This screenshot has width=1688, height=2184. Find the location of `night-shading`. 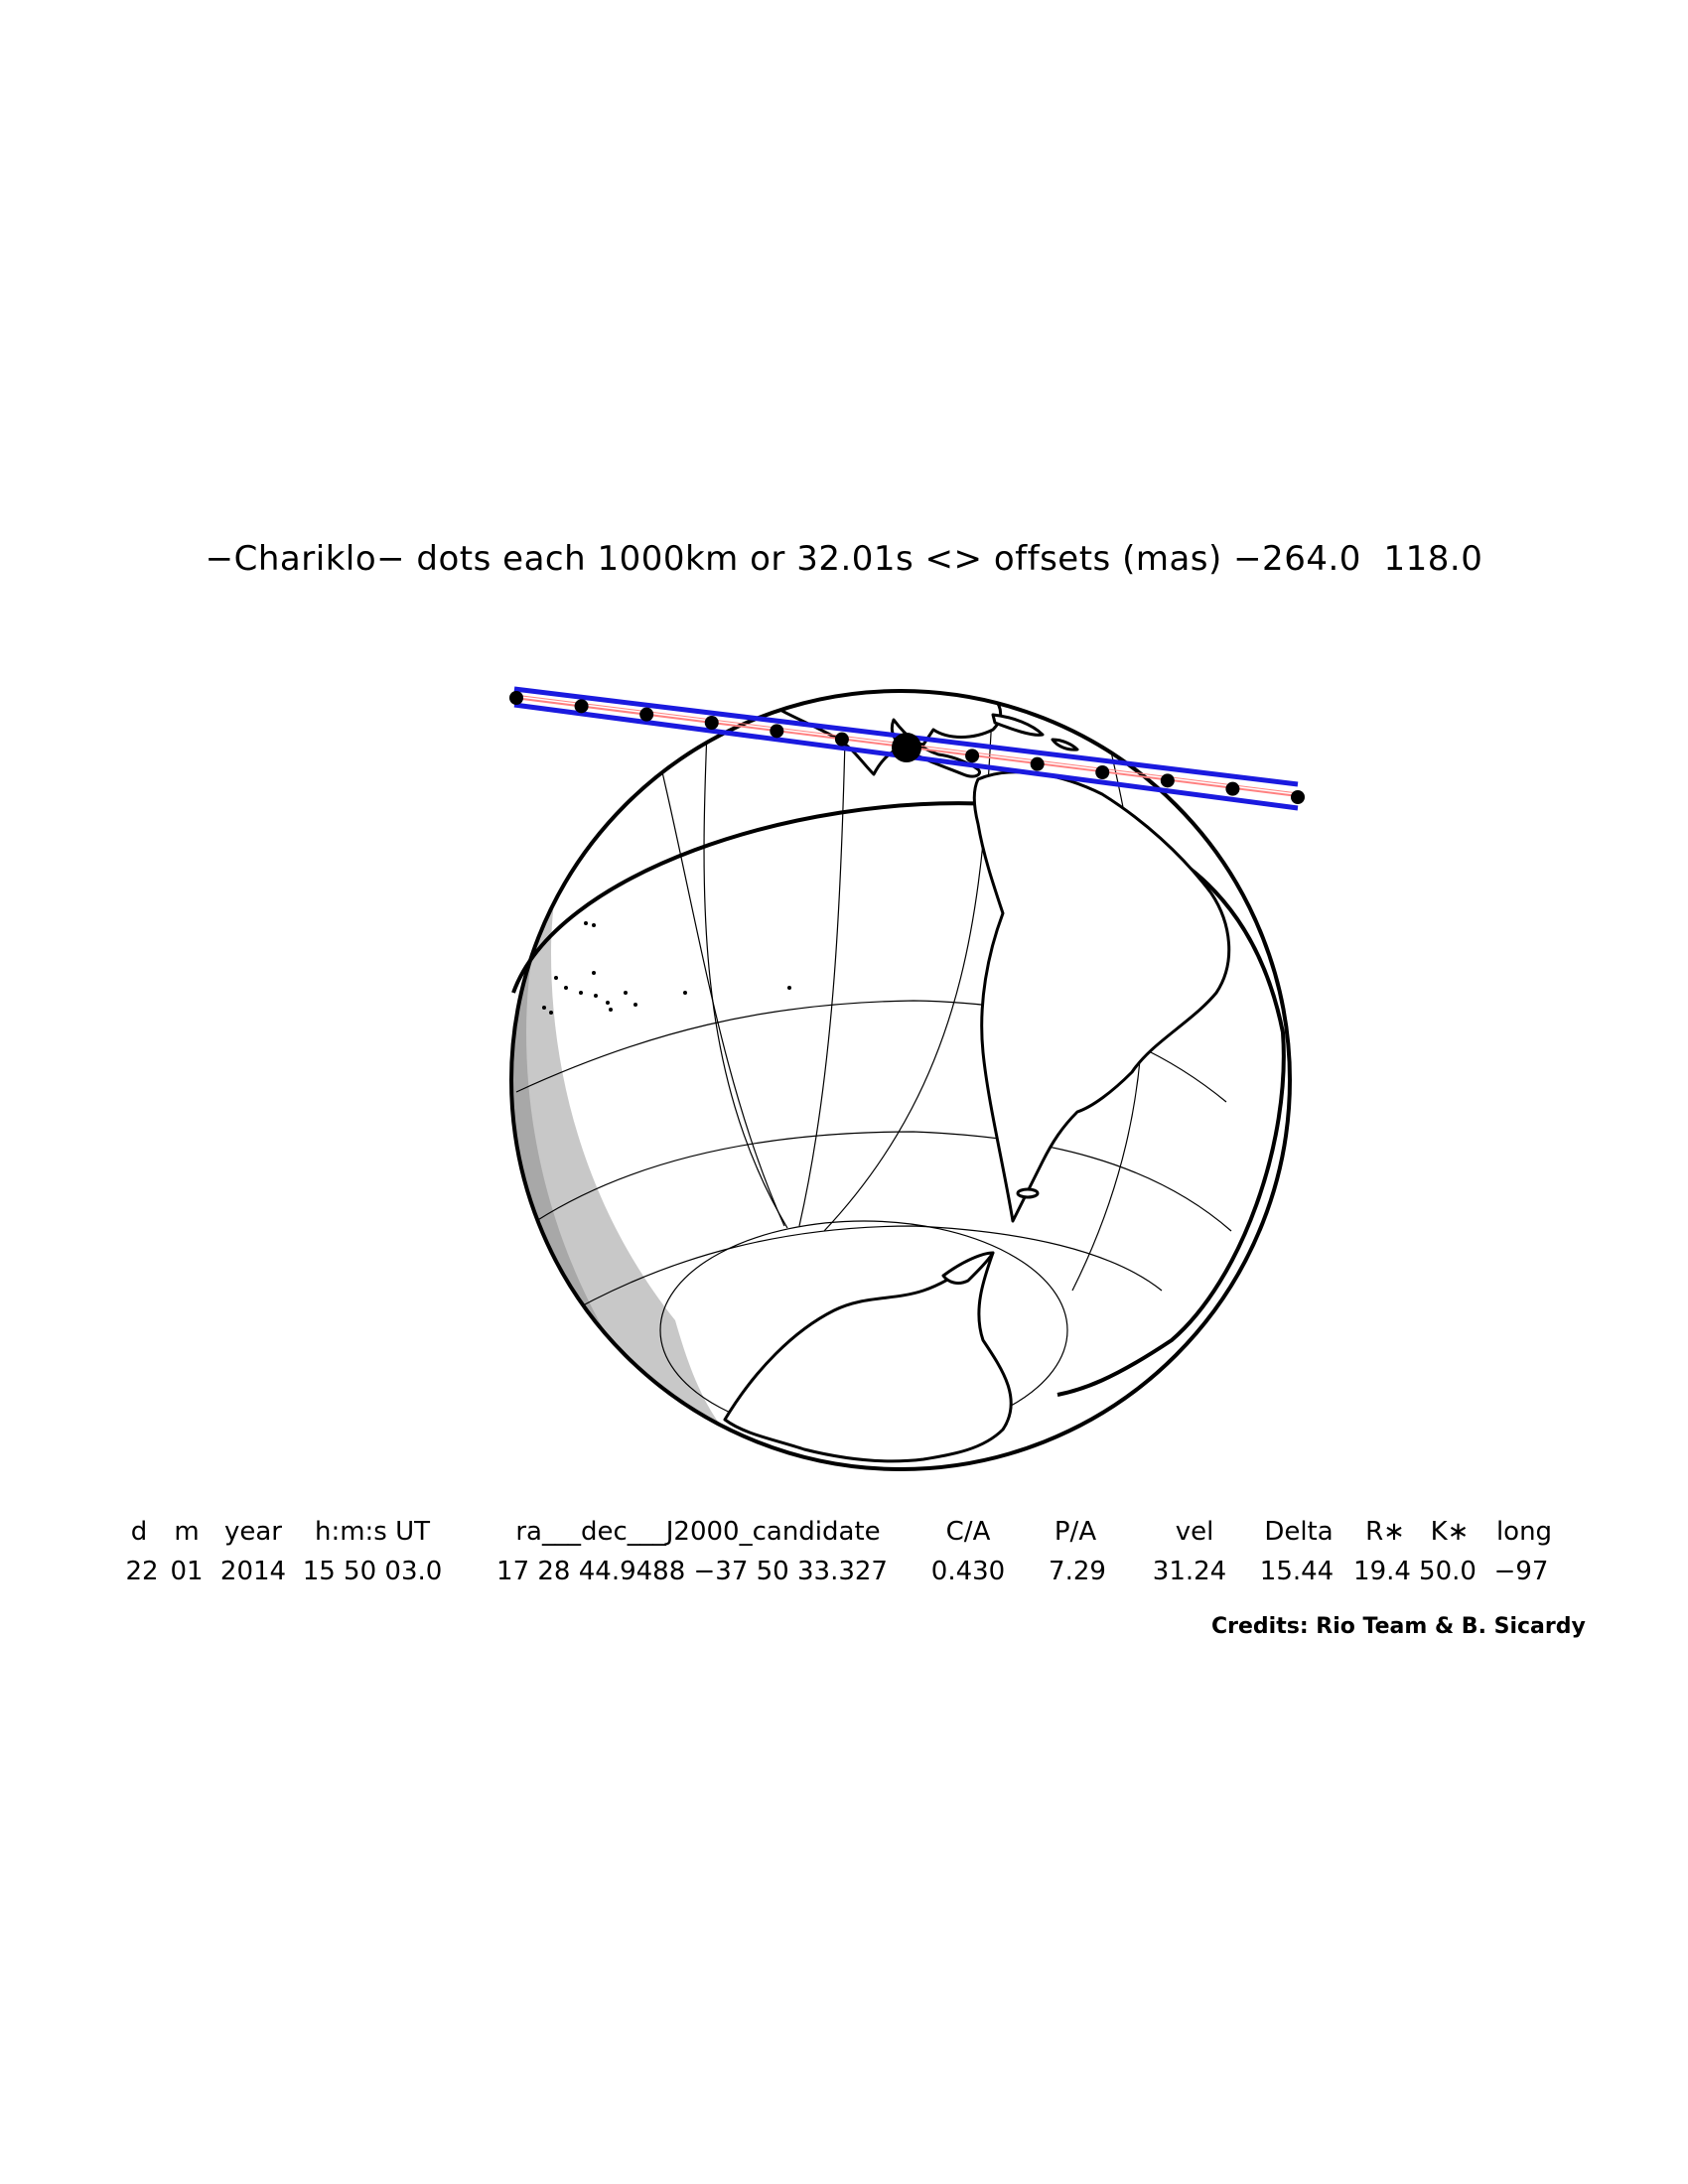

night-shading is located at coordinates (633, 1075).